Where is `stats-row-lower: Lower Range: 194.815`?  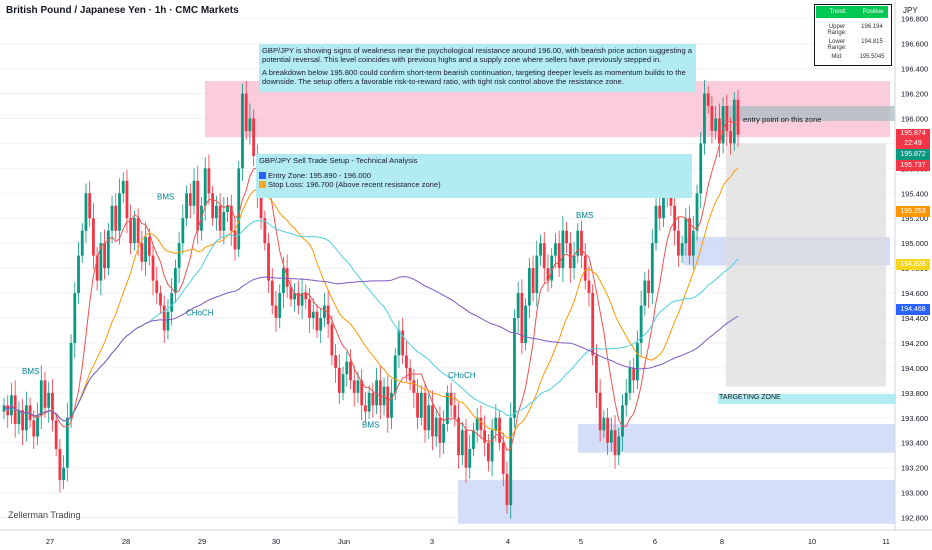
stats-row-lower: Lower Range: 194.815 is located at coordinates (853, 43).